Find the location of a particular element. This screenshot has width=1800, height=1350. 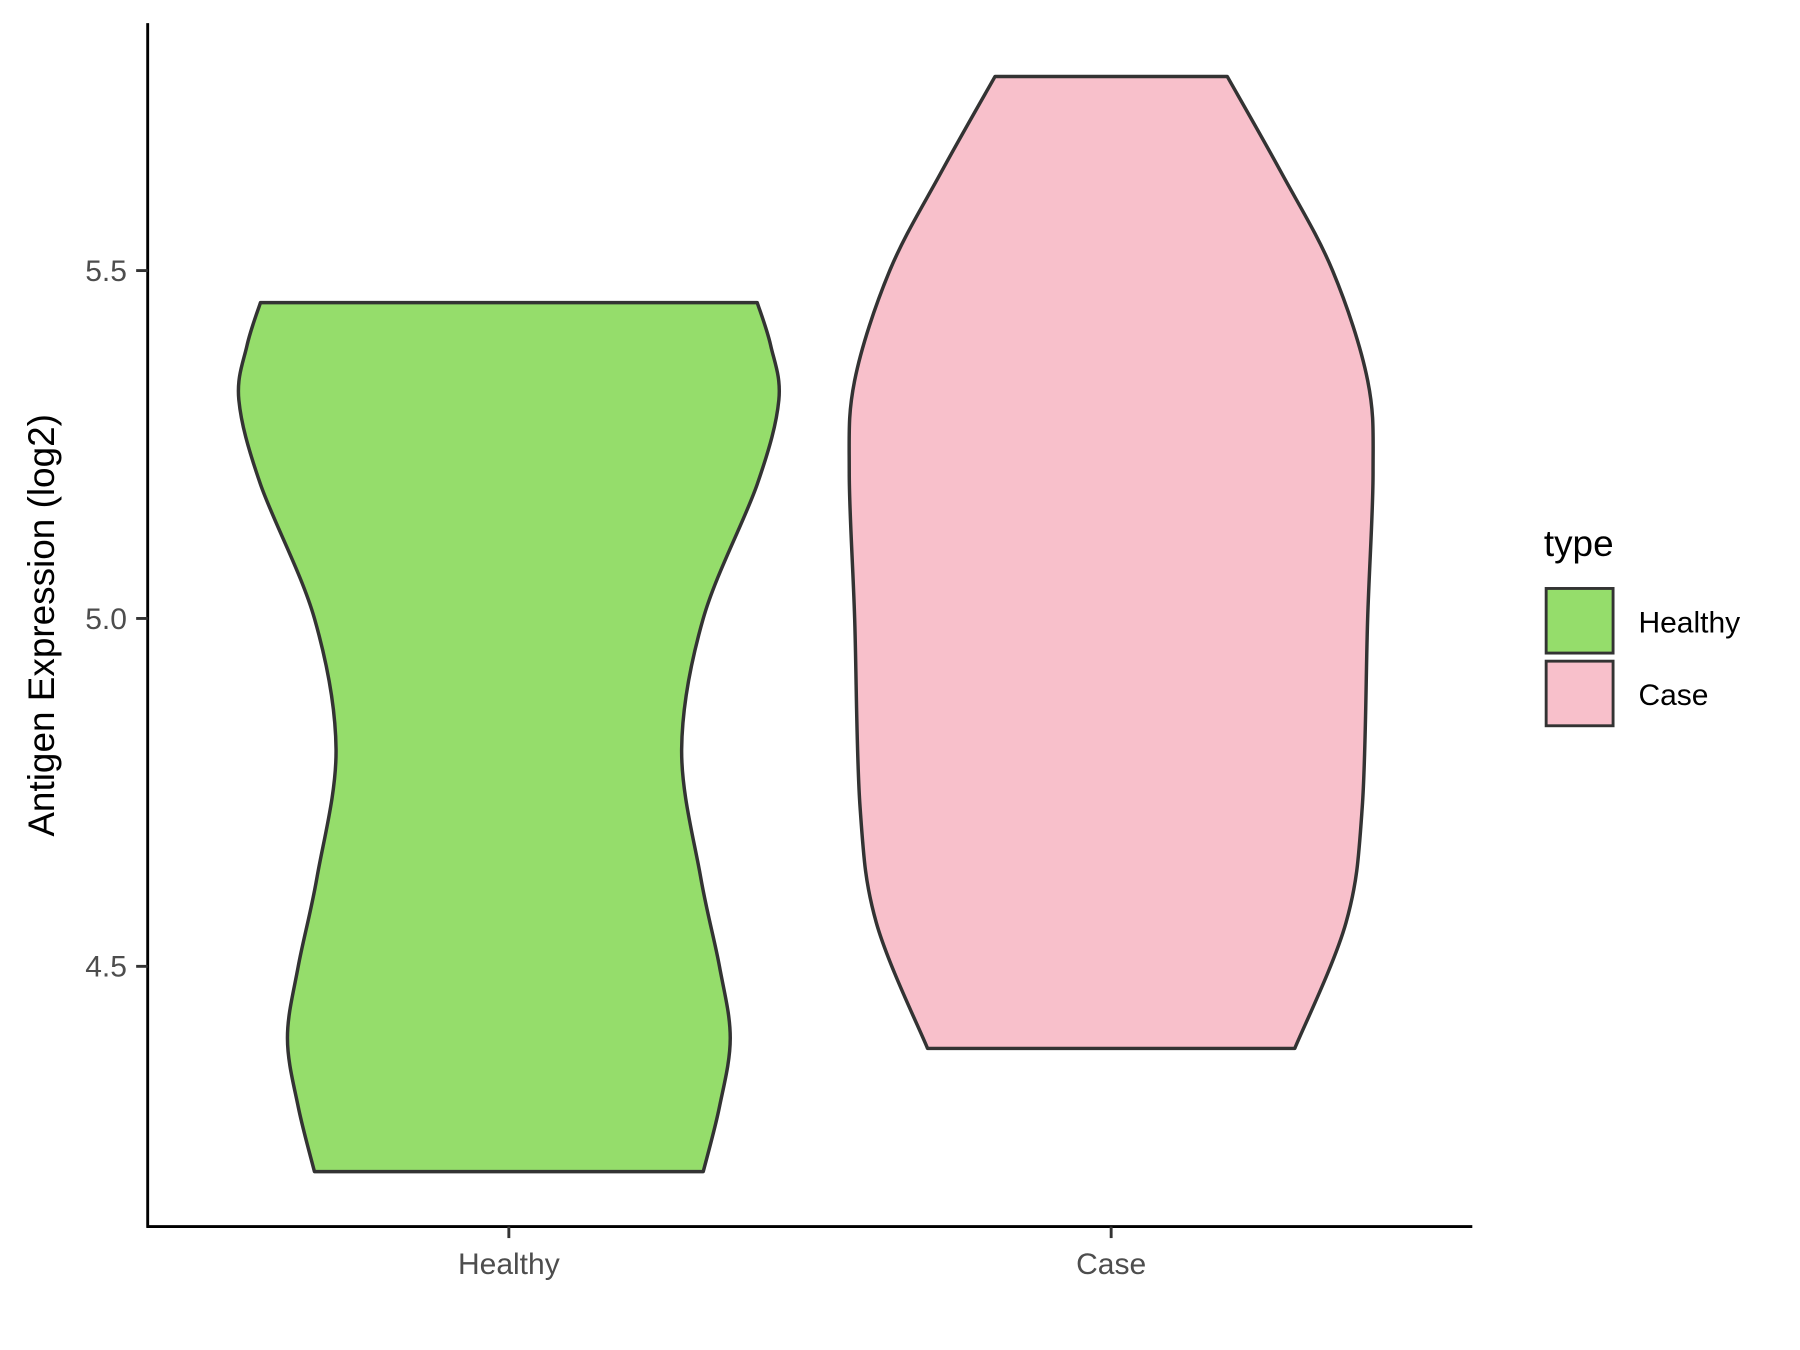

y-ticks: 4.5 5.0 5.5 is located at coordinates (116, 619).